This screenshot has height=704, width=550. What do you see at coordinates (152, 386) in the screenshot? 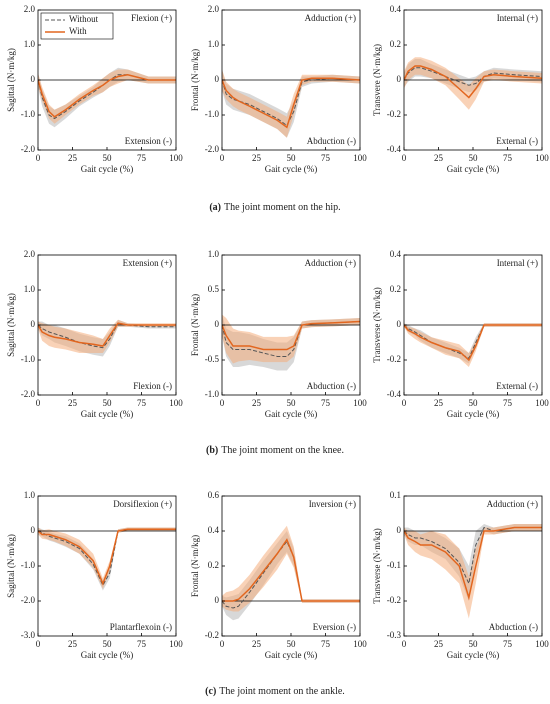
I see `annotation: Flexion (-)` at bounding box center [152, 386].